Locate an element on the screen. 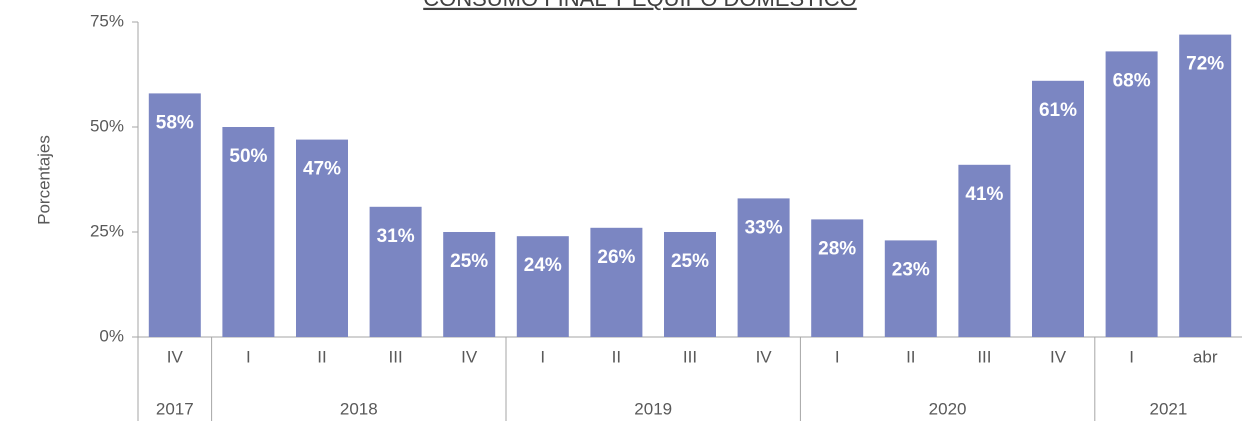  group-label: 2021 is located at coordinates (1168, 408).